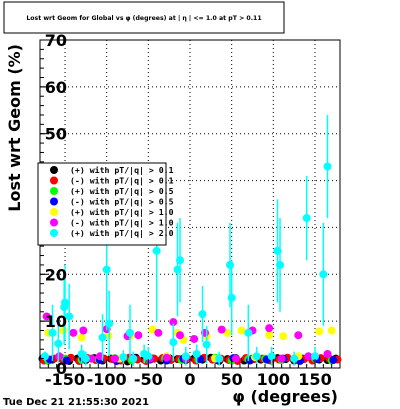  What do you see at coordinates (14, 128) in the screenshot?
I see `y-axis-title: Lost wrt Geom (%)` at bounding box center [14, 128].